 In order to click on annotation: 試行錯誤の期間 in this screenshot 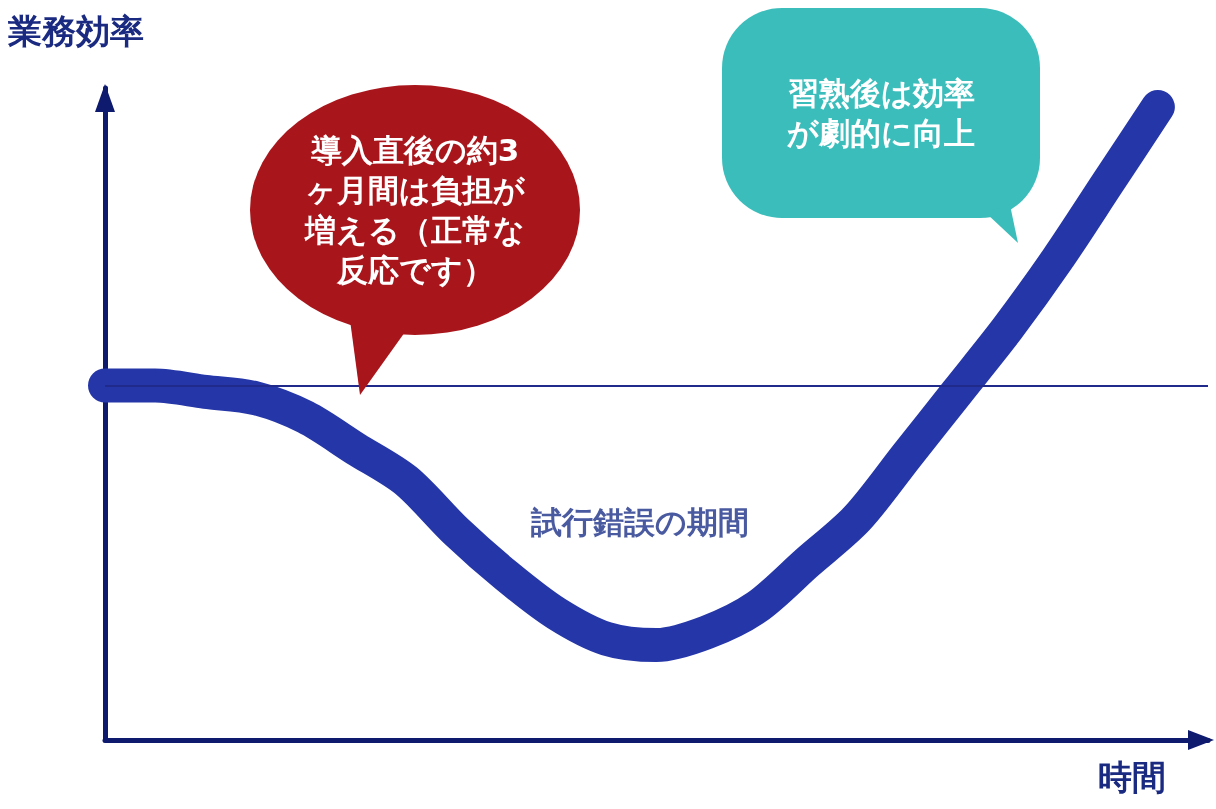, I will do `click(639, 522)`.